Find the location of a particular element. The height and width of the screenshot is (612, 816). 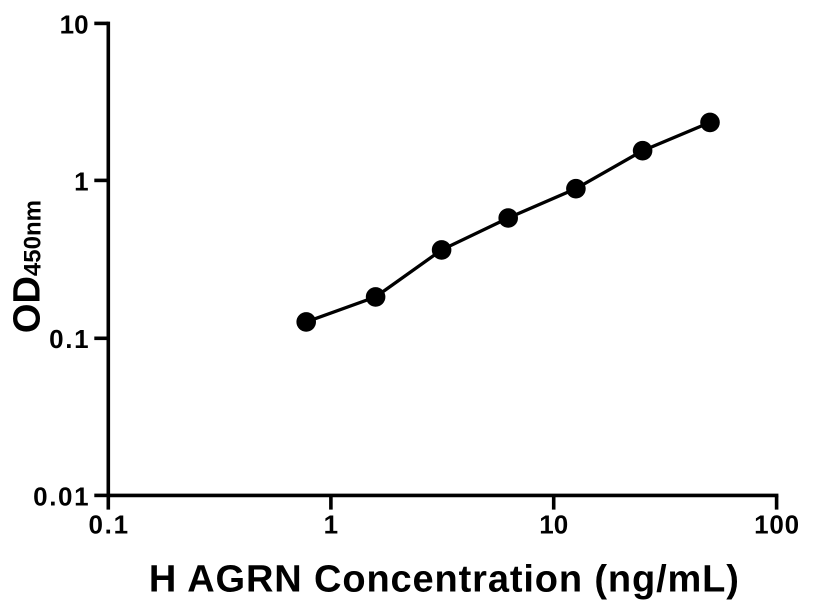

svg-text: 100 is located at coordinates (776, 525).